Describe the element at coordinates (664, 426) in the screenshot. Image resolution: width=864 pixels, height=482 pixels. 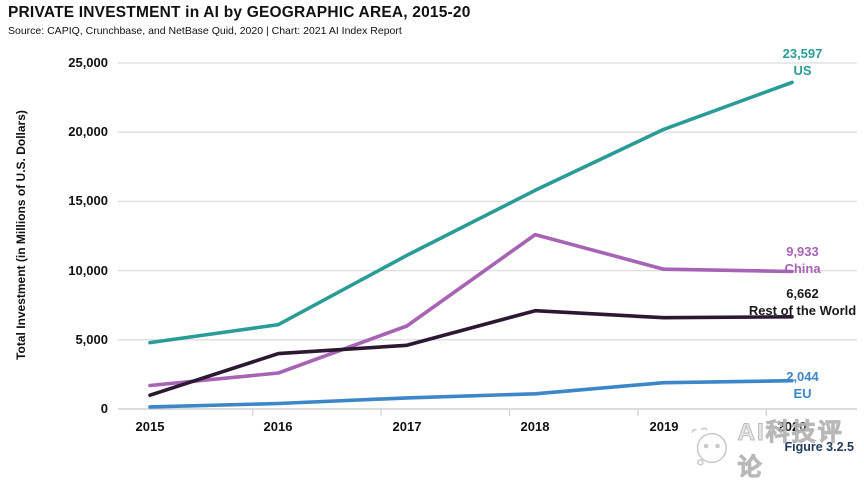
I see `x-tick-label-2019: 2019` at that location.